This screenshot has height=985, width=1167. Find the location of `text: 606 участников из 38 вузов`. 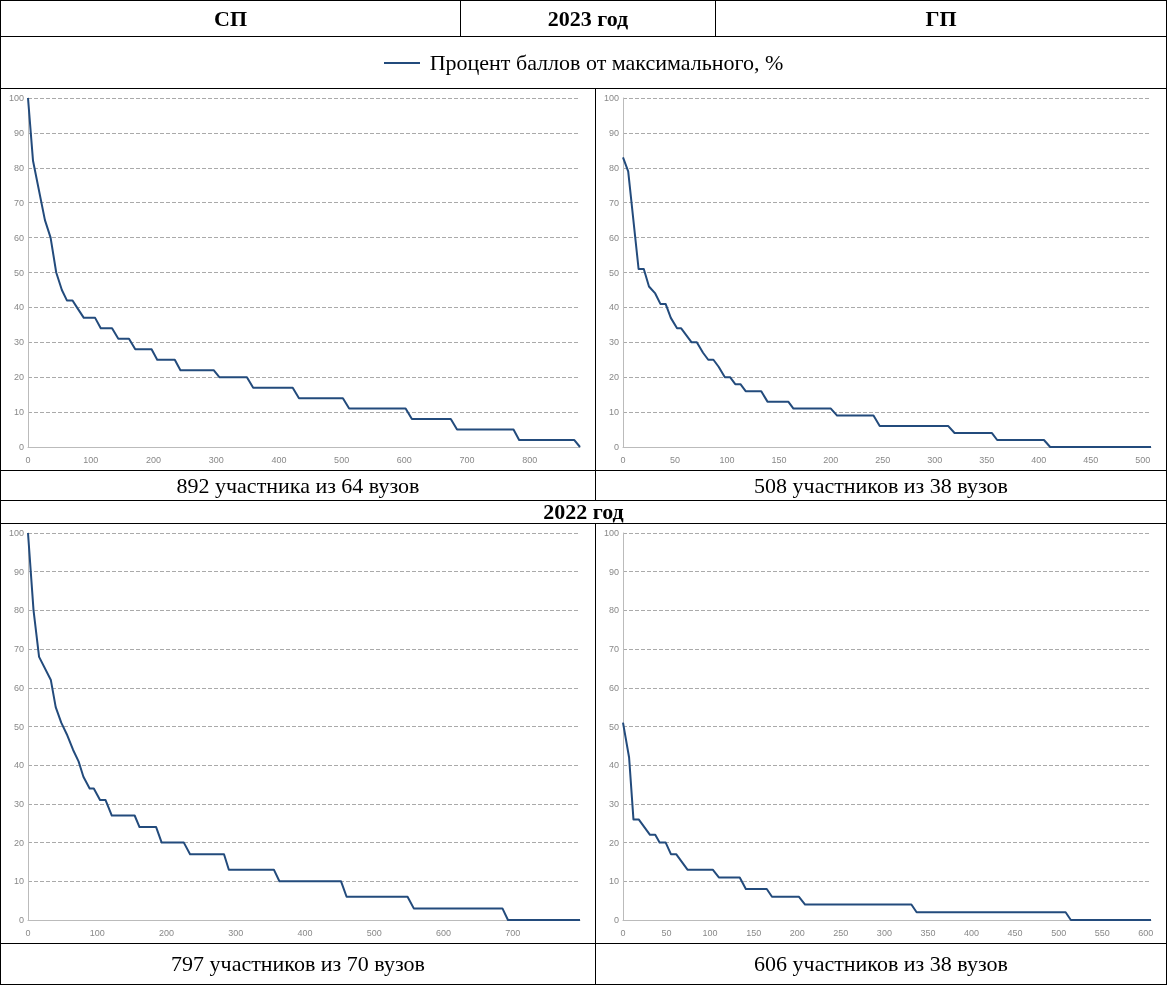

text: 606 участников из 38 вузов is located at coordinates (881, 964).